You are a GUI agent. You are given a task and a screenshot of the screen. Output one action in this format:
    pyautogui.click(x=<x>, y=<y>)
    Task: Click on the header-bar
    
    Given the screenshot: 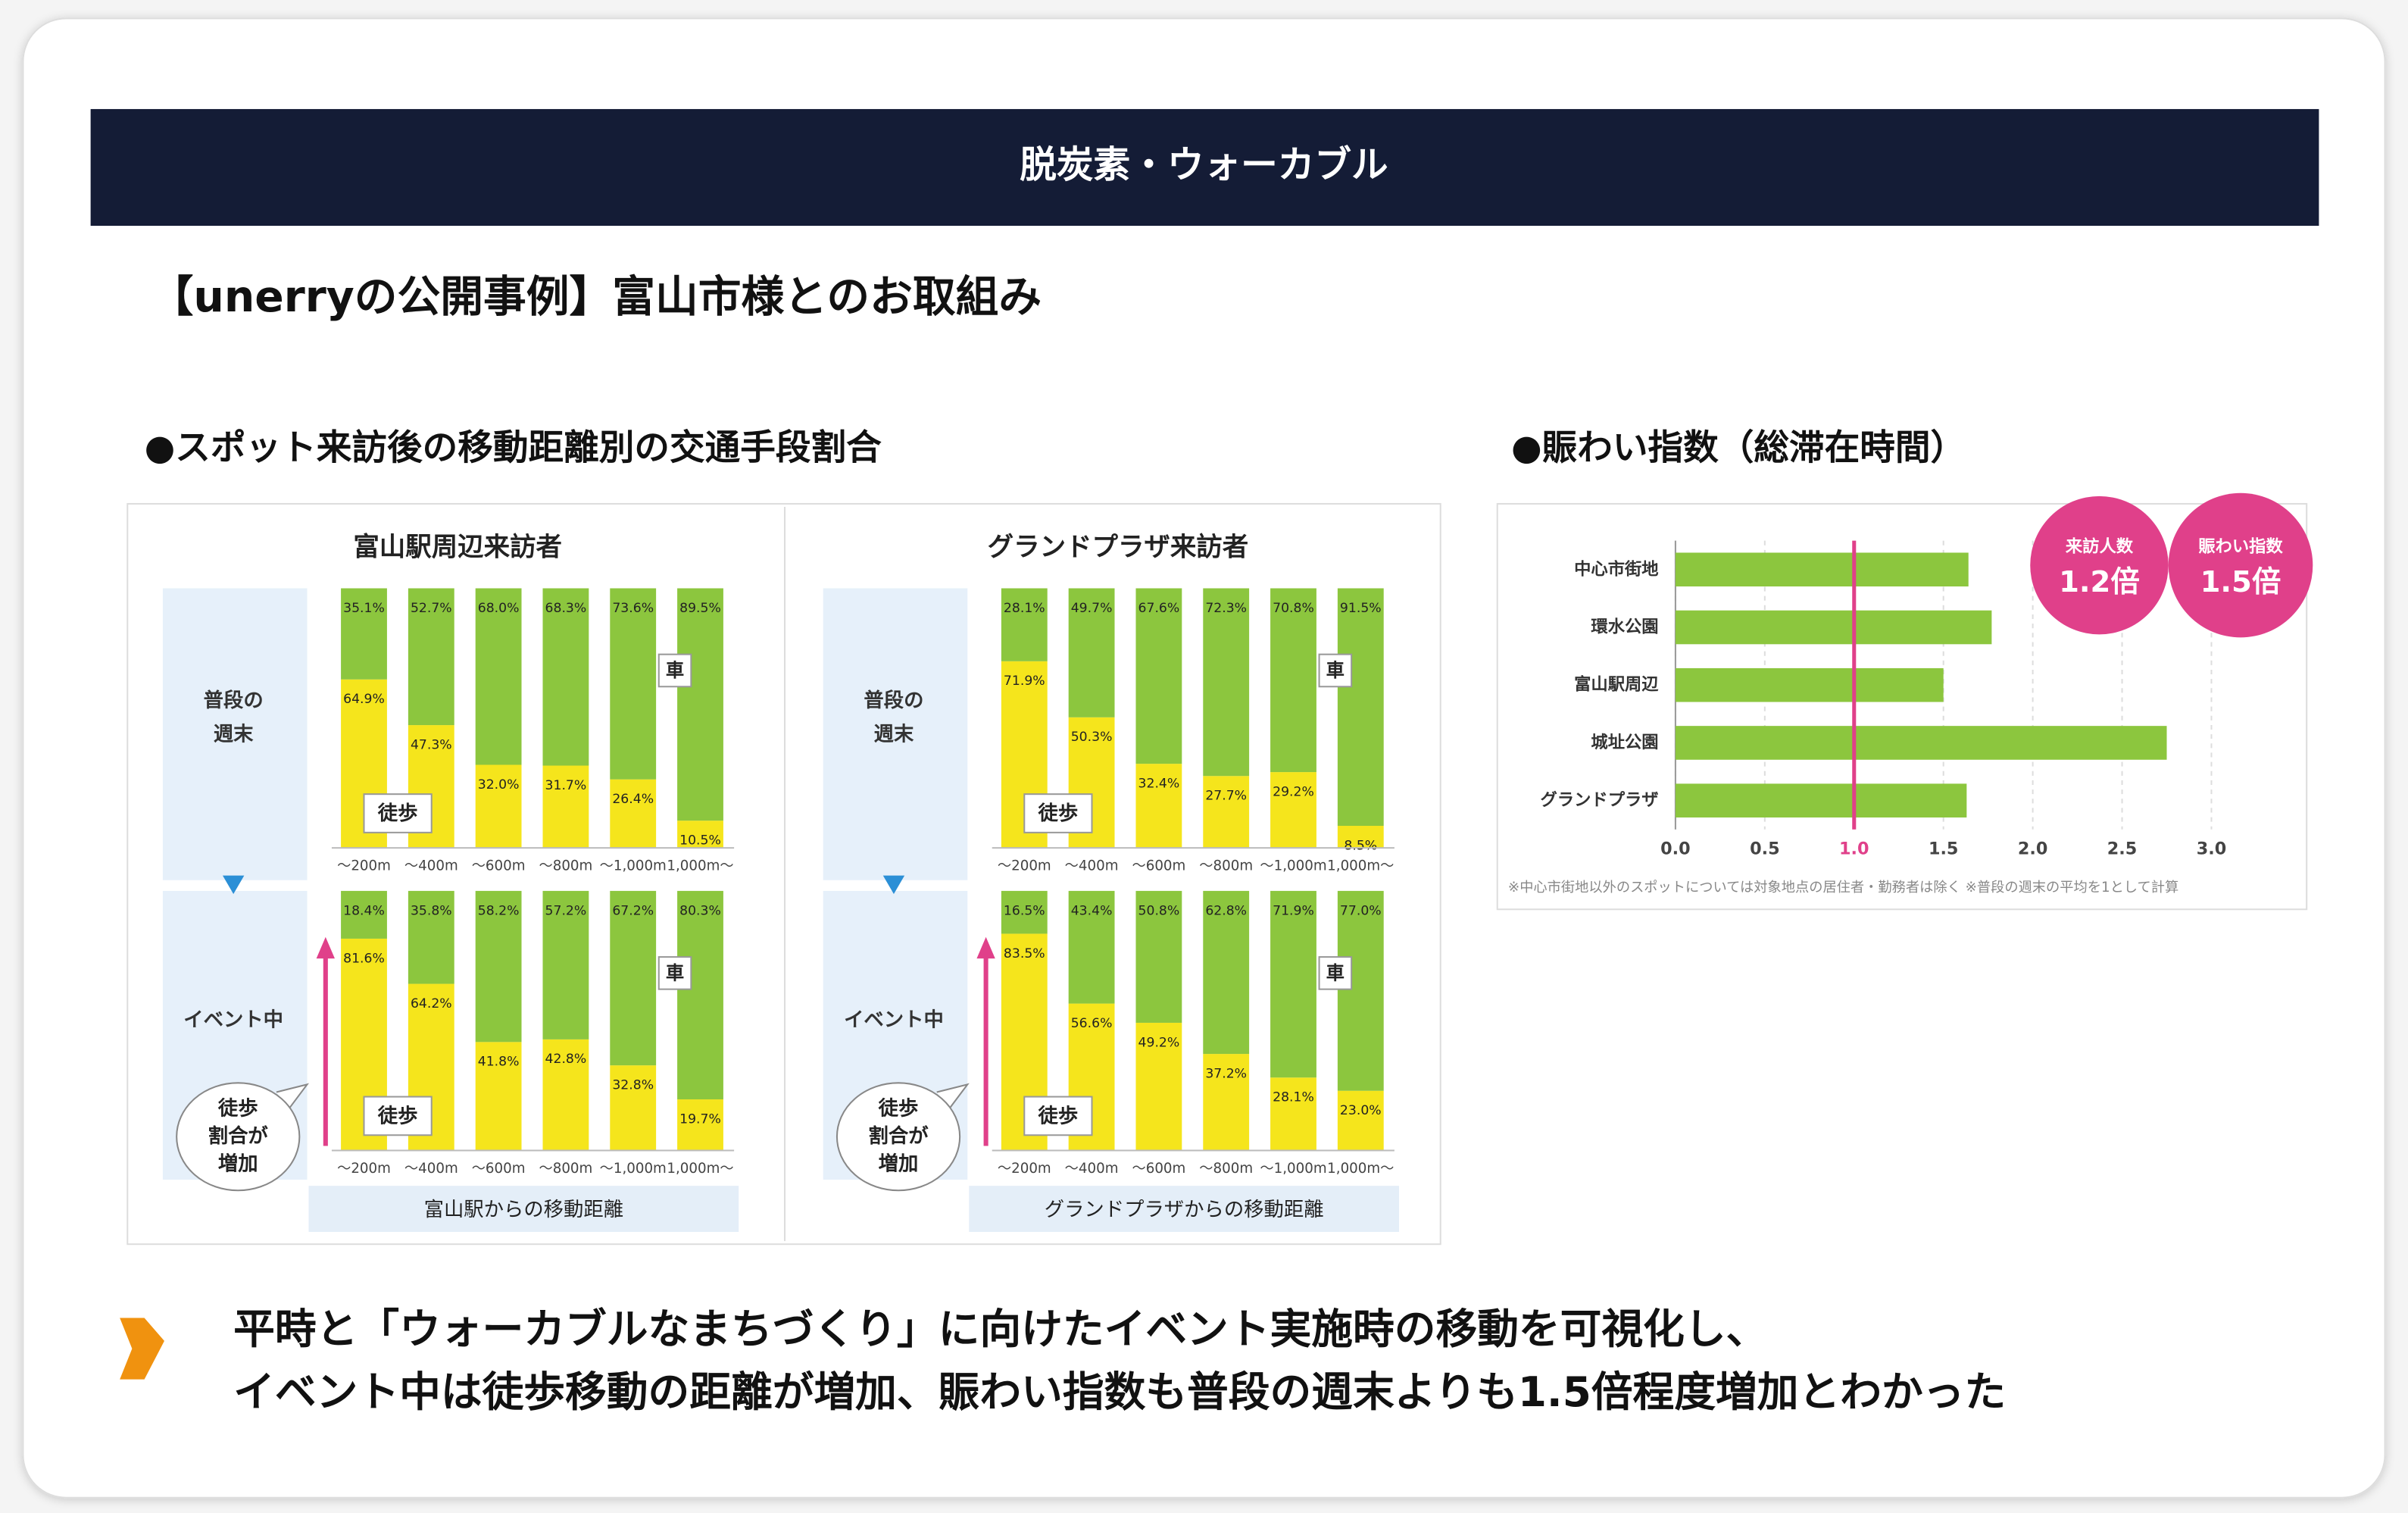 What is the action you would take?
    pyautogui.click(x=1204, y=167)
    